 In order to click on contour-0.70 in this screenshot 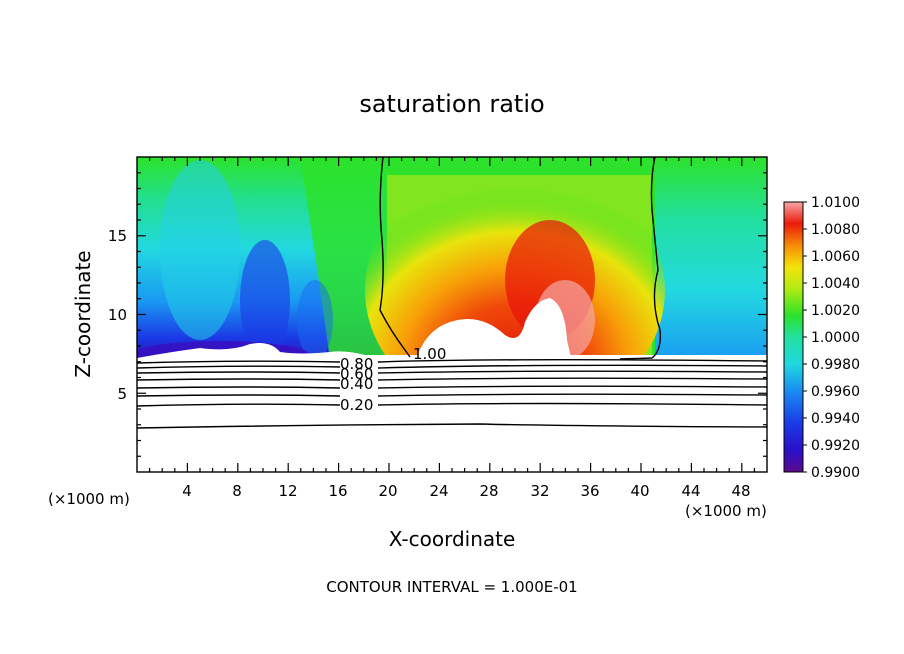, I will do `click(452, 366)`.